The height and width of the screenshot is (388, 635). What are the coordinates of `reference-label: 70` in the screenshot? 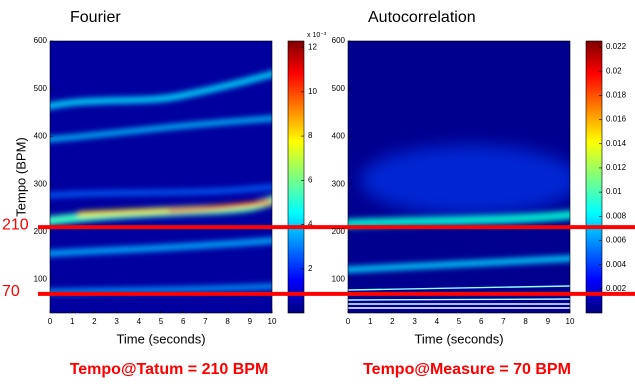 It's located at (11, 291).